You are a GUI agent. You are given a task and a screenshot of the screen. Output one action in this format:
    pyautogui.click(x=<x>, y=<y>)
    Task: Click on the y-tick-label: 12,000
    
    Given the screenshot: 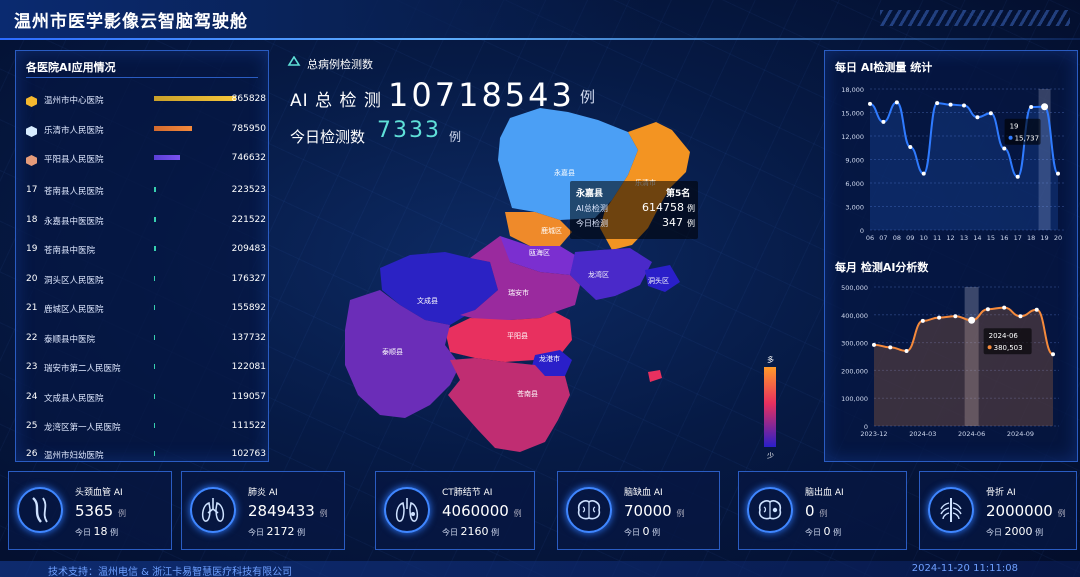 What is the action you would take?
    pyautogui.click(x=852, y=137)
    